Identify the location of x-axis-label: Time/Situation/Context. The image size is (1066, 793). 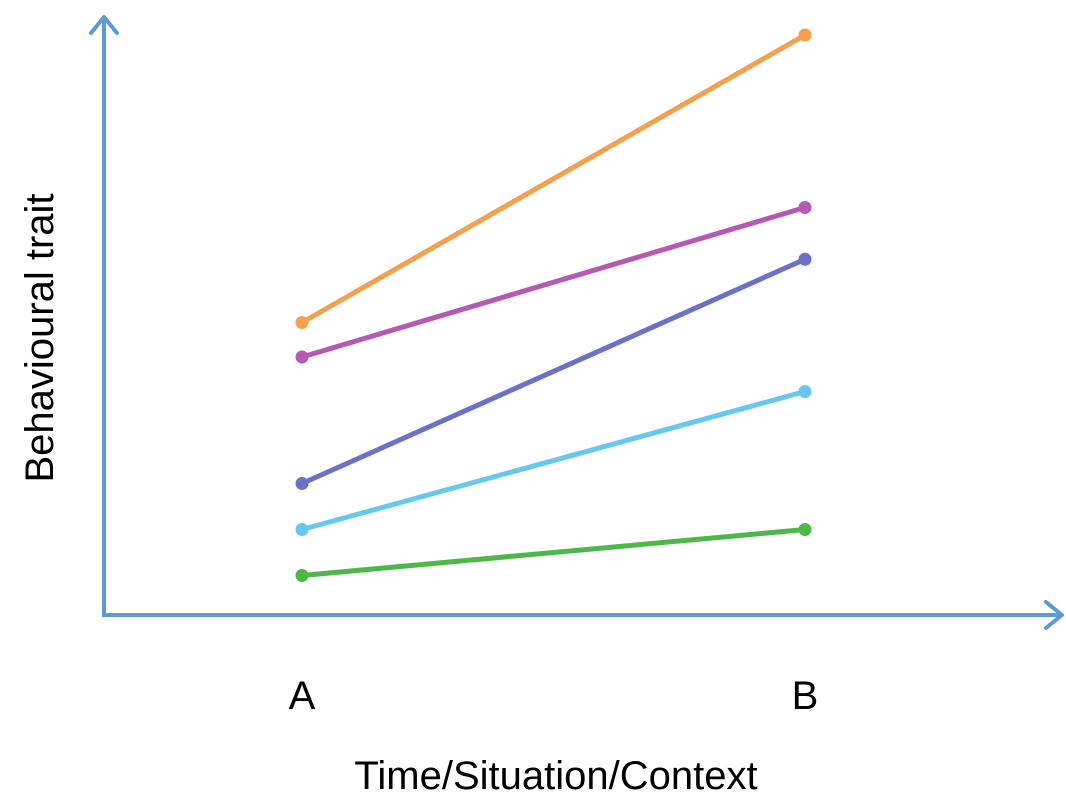
(555, 773).